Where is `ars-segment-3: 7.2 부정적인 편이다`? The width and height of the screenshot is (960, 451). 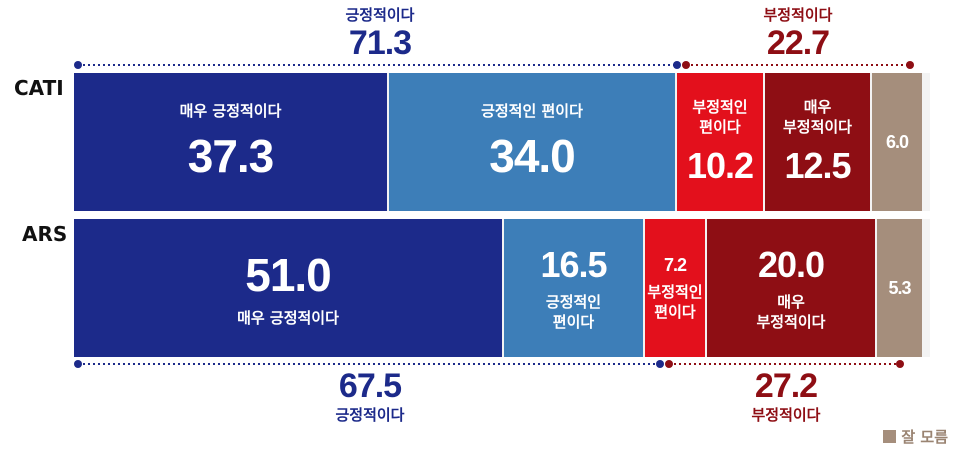
ars-segment-3: 7.2 부정적인 편이다 is located at coordinates (675, 288).